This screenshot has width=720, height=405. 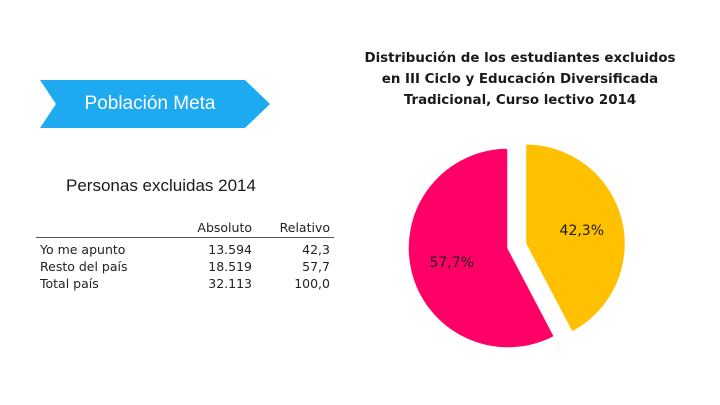 I want to click on chart-title-line: Tradicional, Curso lectivo 2014, so click(x=520, y=100).